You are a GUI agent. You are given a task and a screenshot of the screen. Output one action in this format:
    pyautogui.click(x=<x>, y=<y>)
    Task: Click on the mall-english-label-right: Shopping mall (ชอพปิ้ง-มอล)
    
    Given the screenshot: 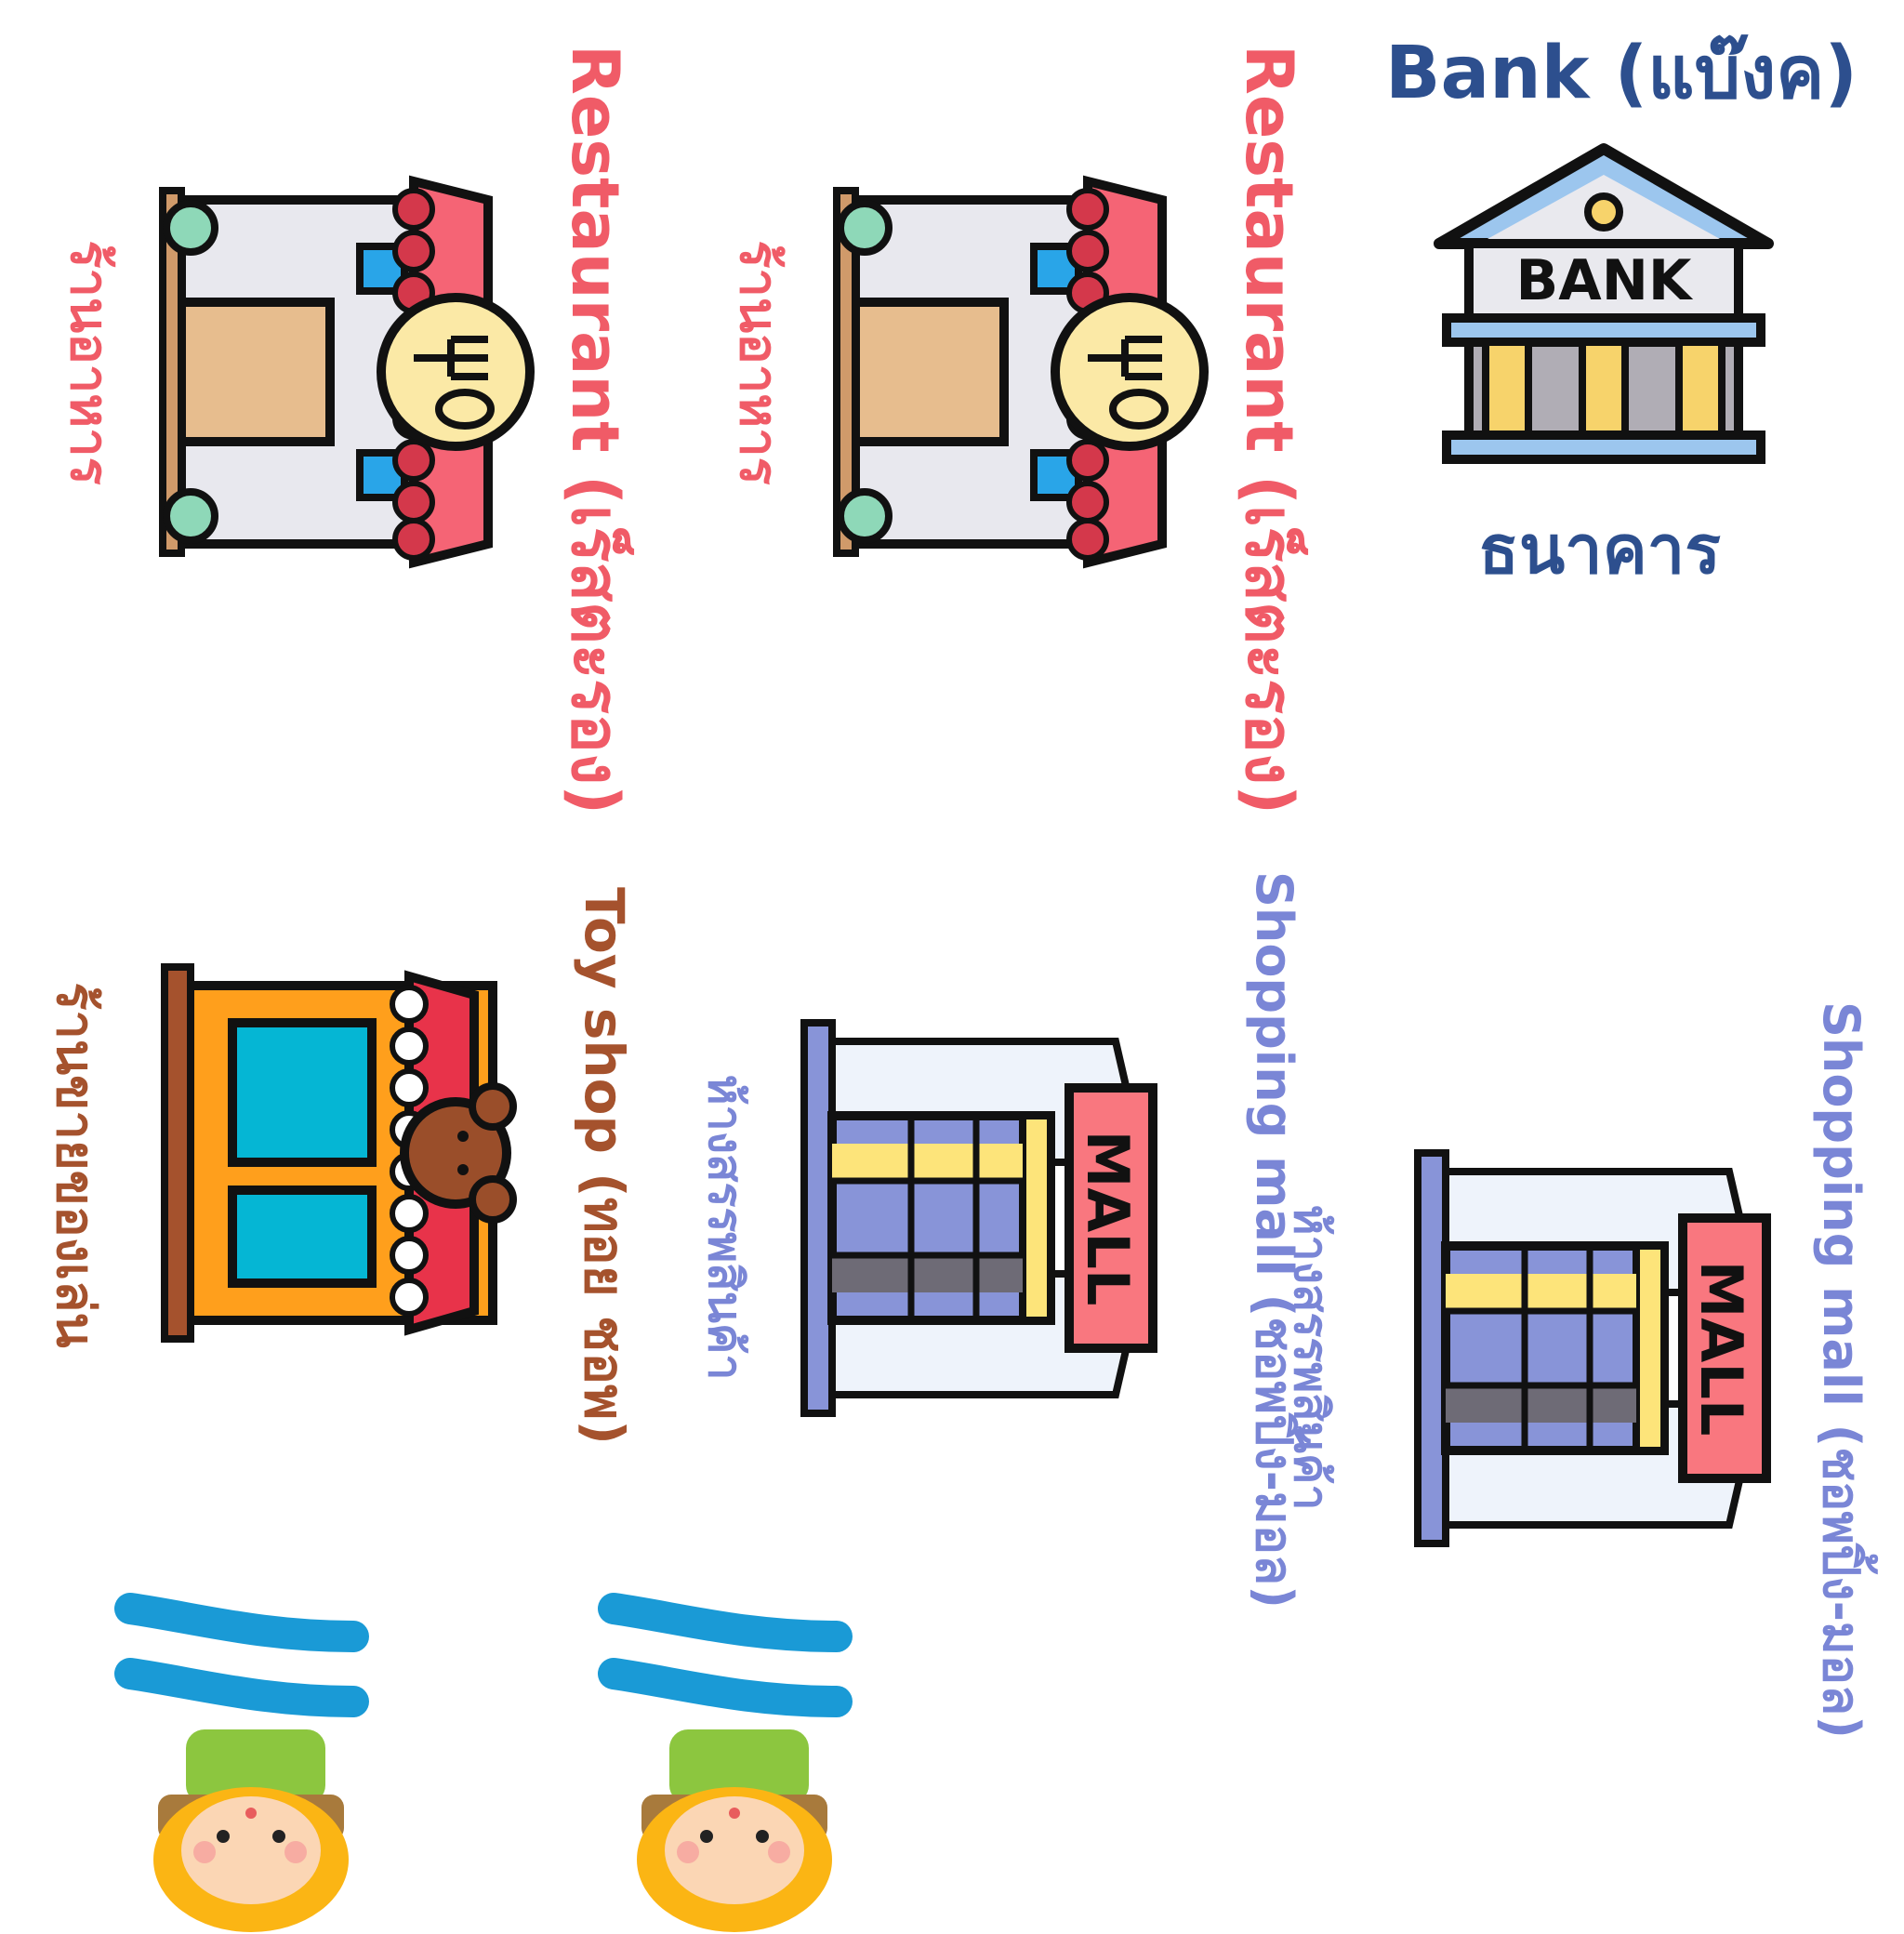 What is the action you would take?
    pyautogui.click(x=1841, y=1370)
    